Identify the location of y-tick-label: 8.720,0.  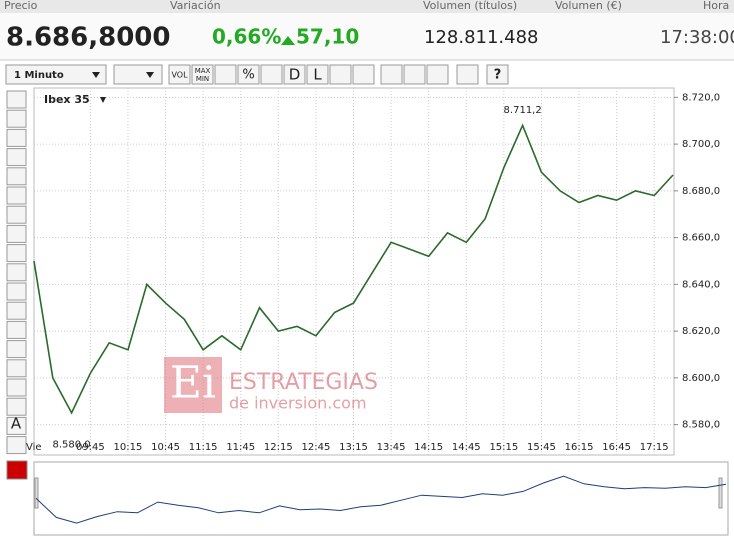
(701, 97).